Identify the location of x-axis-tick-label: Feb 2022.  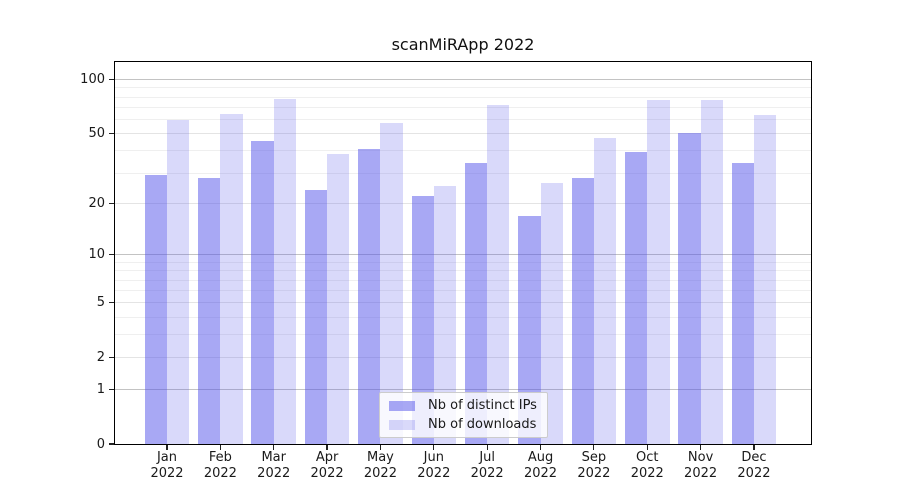
(220, 465).